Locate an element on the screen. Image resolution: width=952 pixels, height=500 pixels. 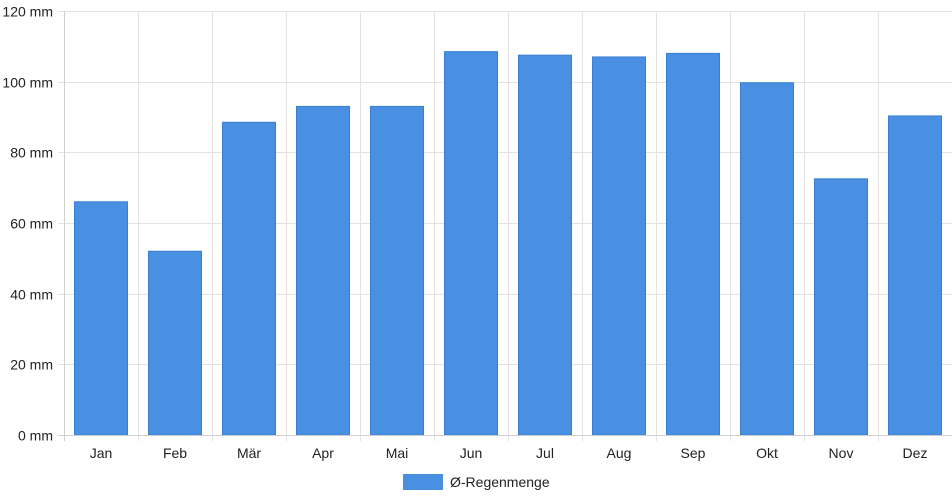
x-tick-label: Apr is located at coordinates (323, 453).